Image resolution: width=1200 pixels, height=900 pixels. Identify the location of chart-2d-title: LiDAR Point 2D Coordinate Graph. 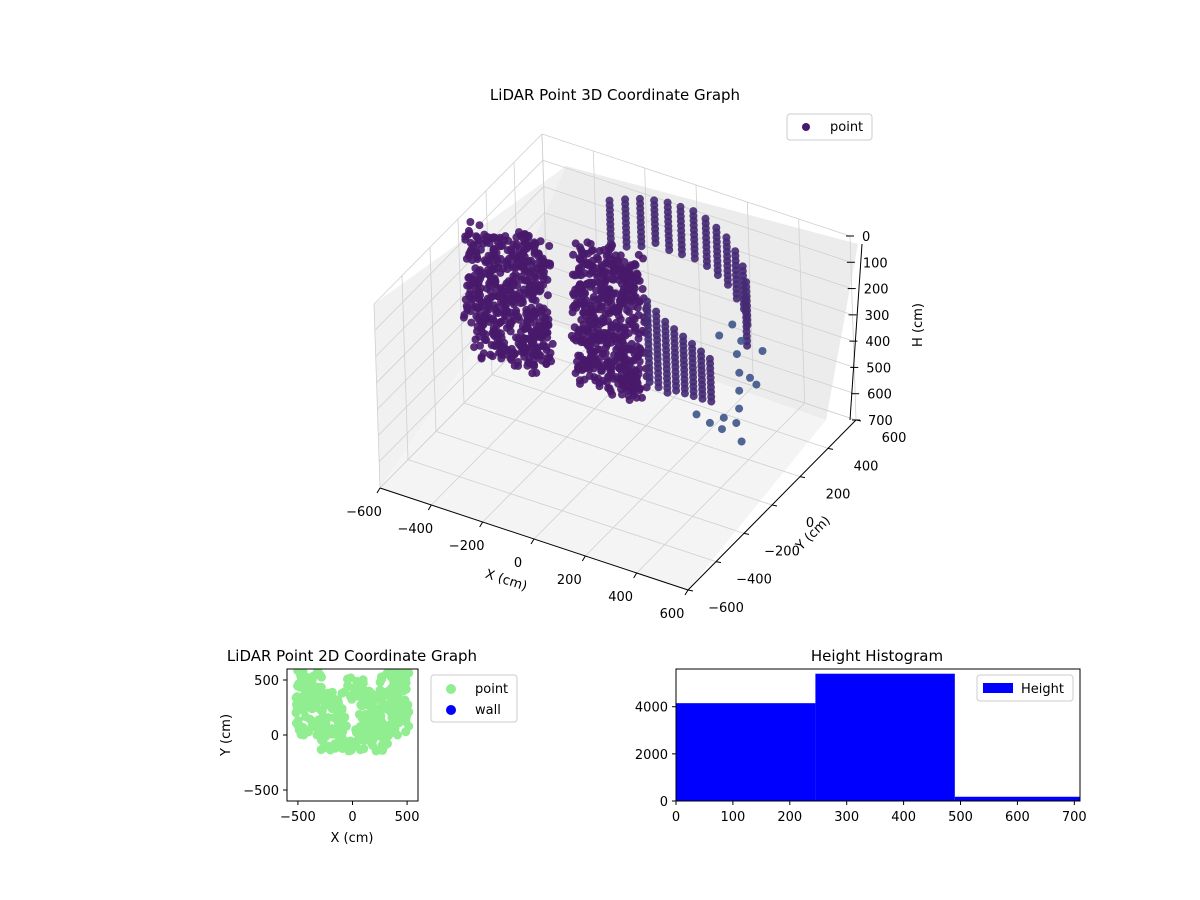
(352, 656).